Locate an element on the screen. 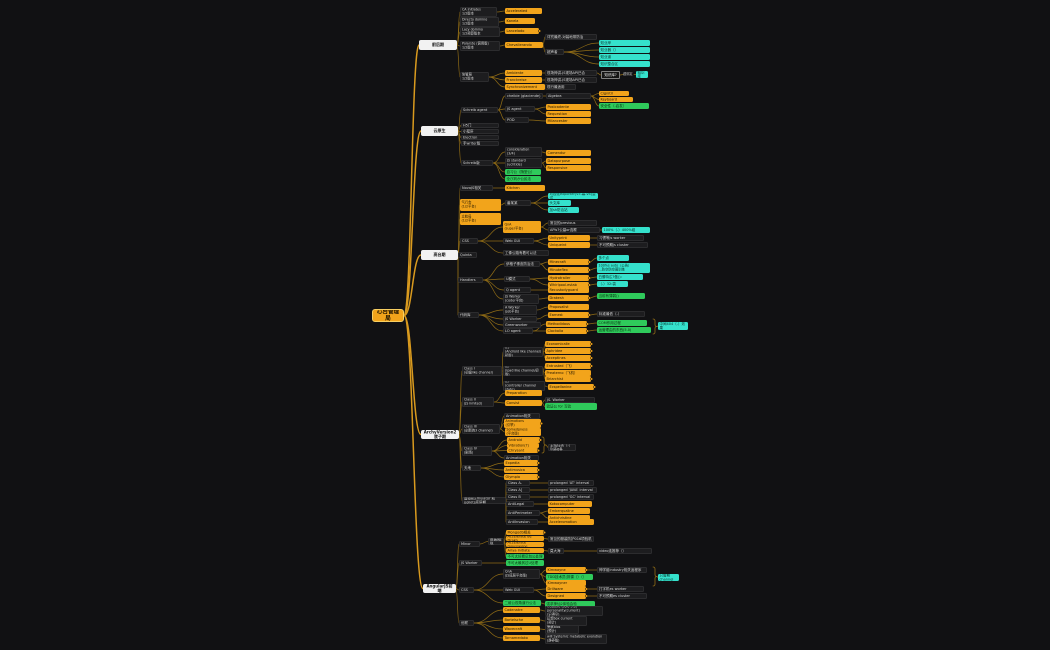  mindmap-node: JS. Worker is located at coordinates (570, 400).